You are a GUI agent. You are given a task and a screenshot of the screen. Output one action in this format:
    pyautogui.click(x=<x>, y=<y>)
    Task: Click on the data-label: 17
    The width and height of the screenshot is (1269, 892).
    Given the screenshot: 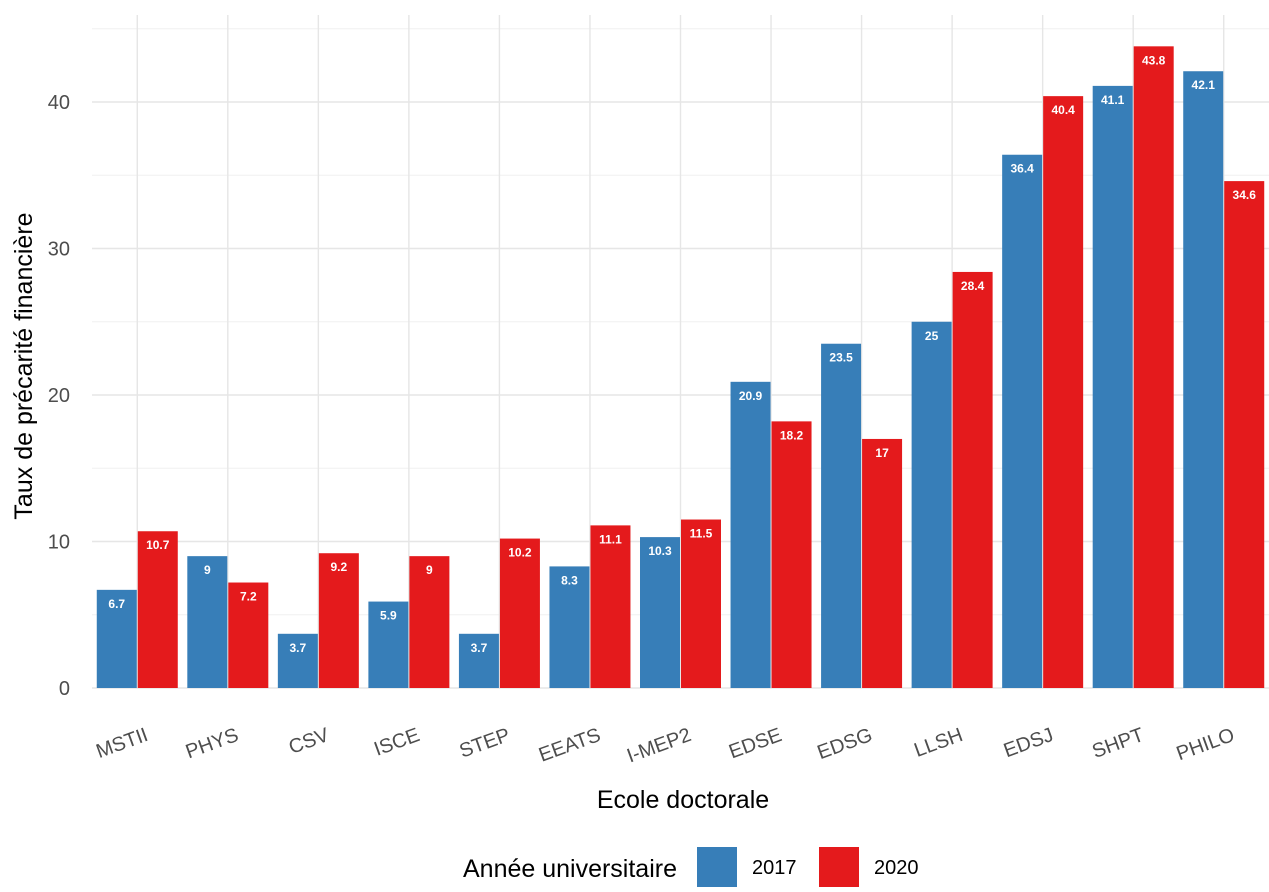 What is the action you would take?
    pyautogui.click(x=882, y=453)
    